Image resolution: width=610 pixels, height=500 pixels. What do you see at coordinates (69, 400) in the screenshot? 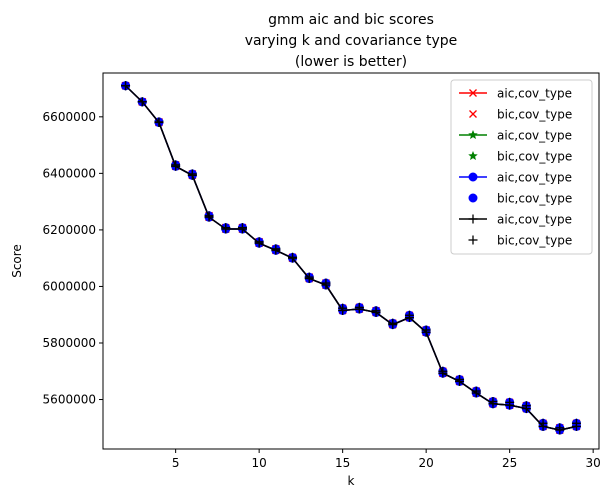
I see `y-tick-label: 5600000` at bounding box center [69, 400].